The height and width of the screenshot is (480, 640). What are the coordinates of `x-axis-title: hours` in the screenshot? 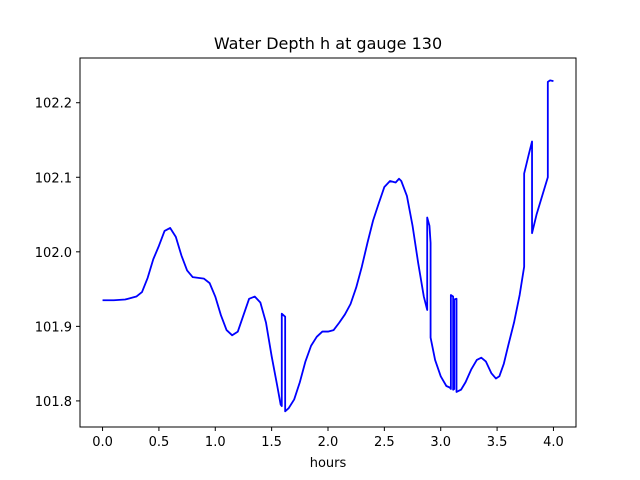 It's located at (328, 463).